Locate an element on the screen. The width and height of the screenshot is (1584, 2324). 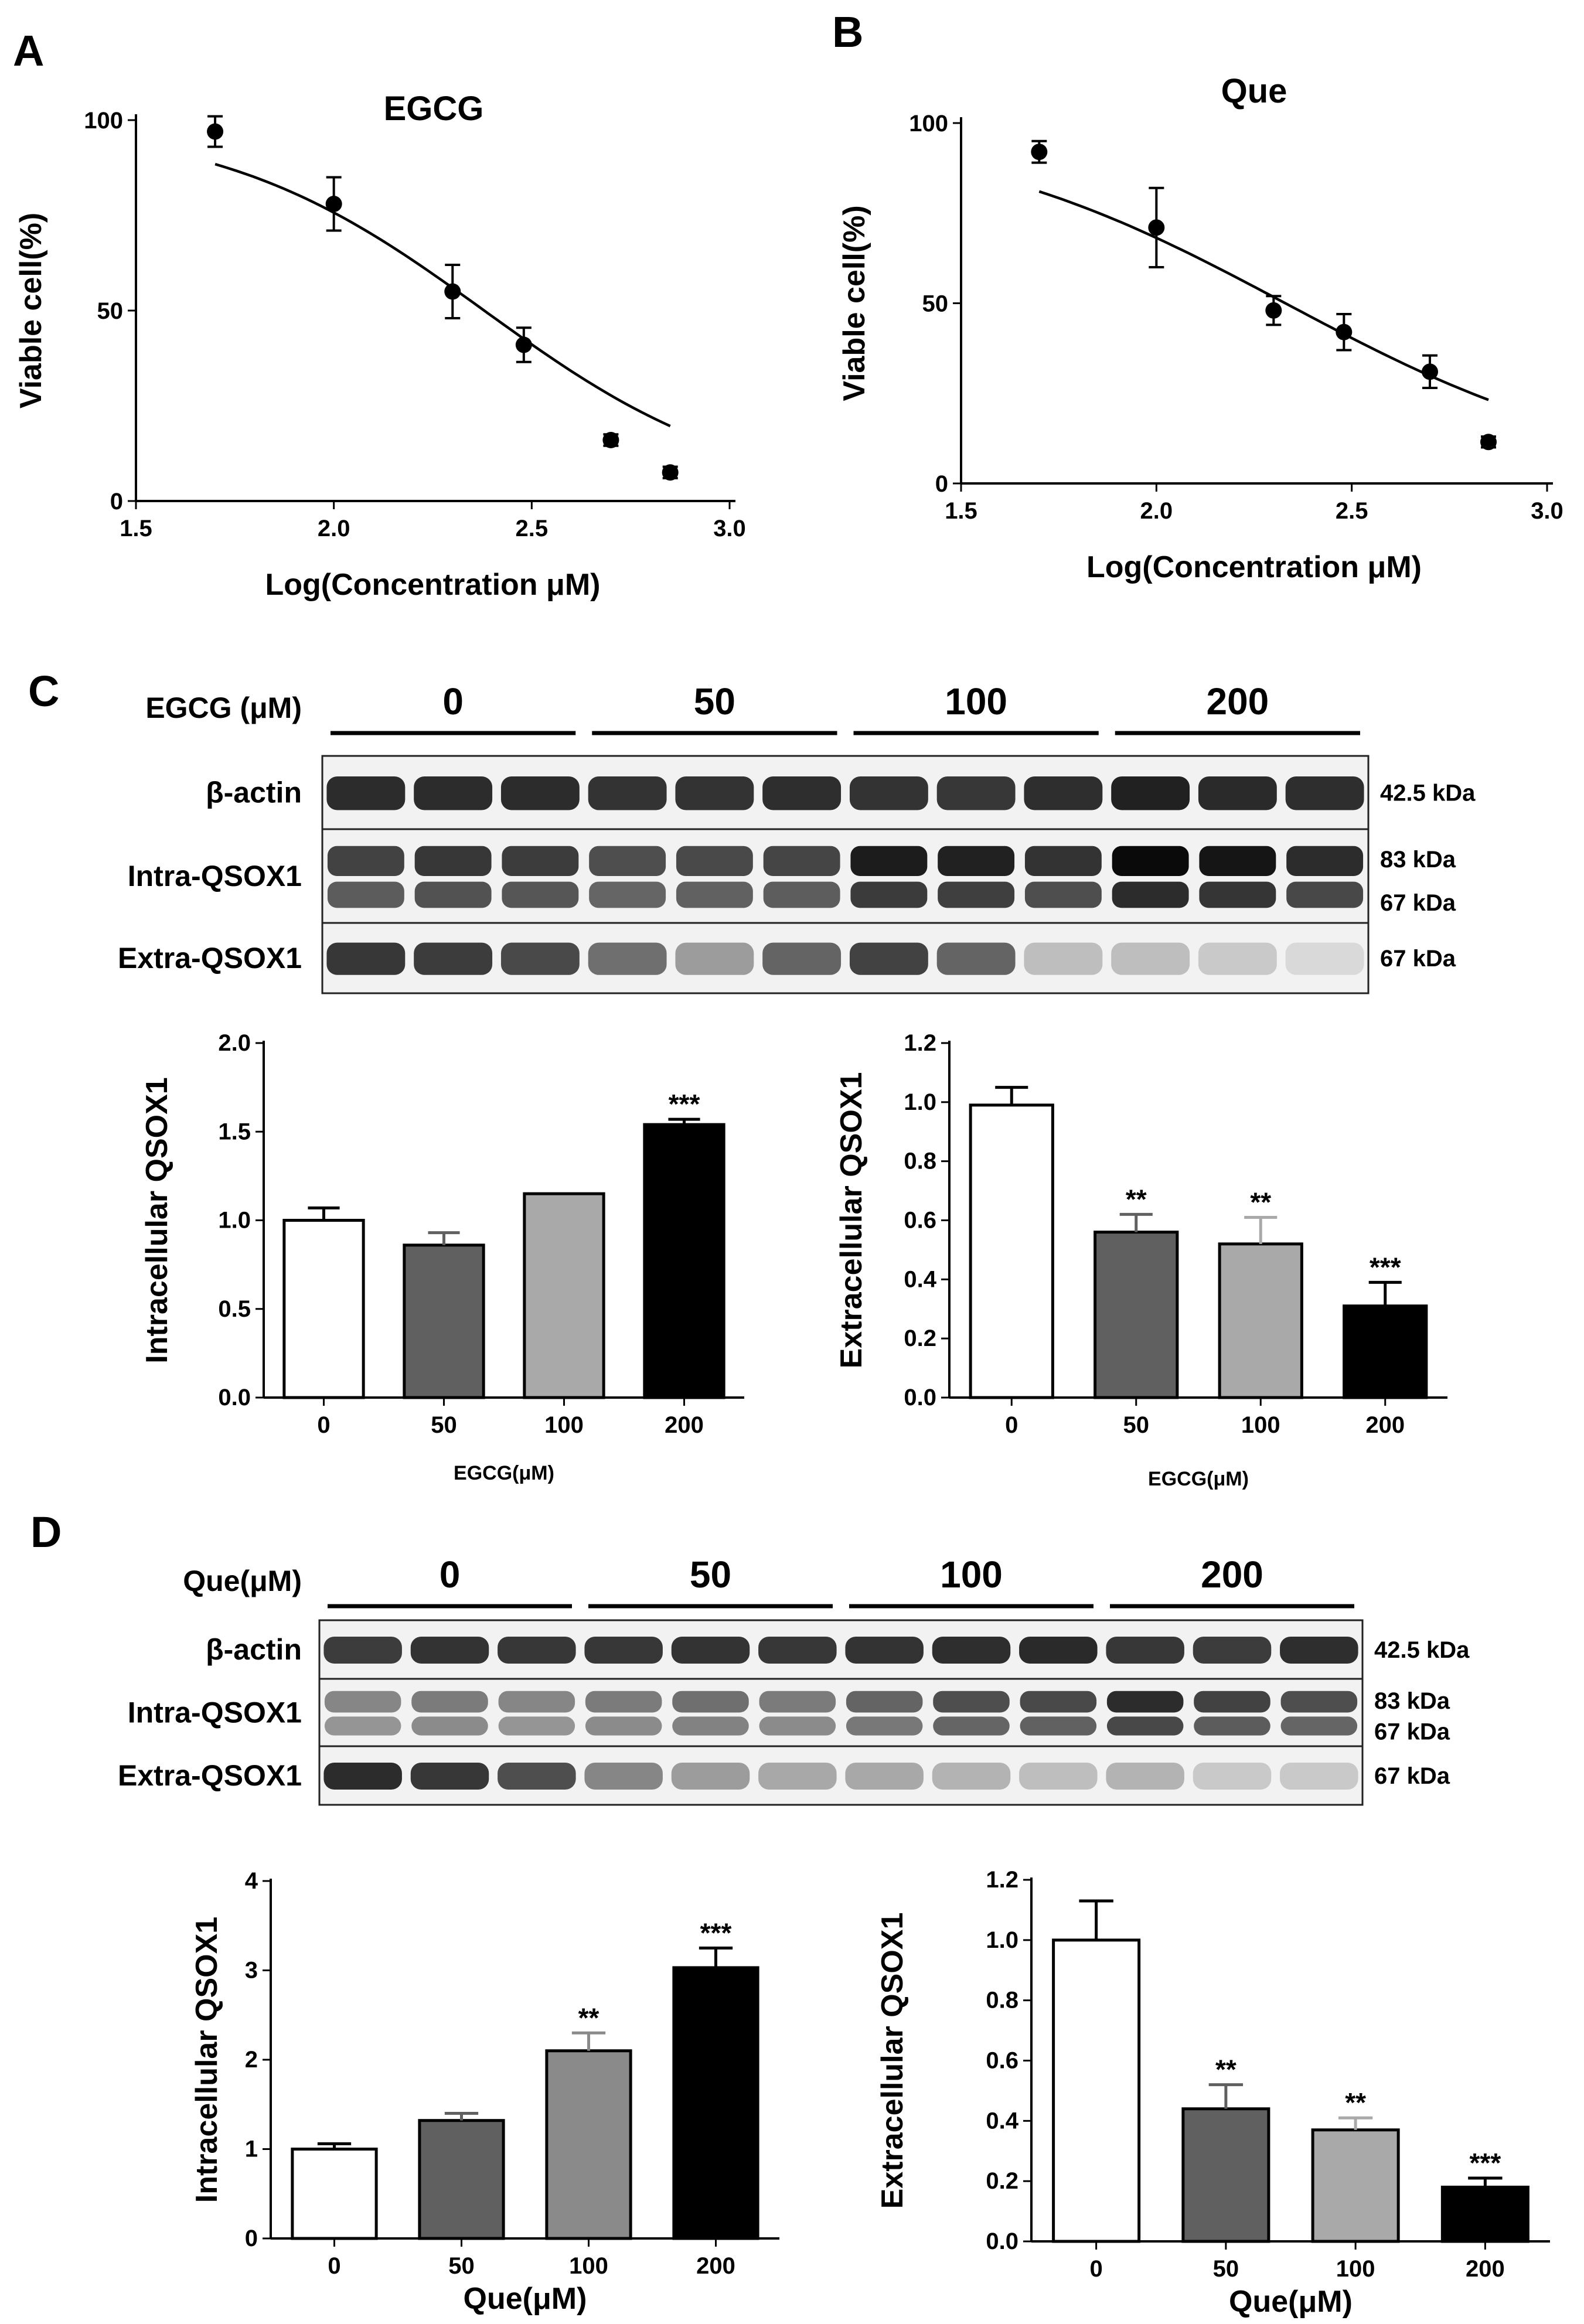
x-tick-label: 100 is located at coordinates (564, 1425).